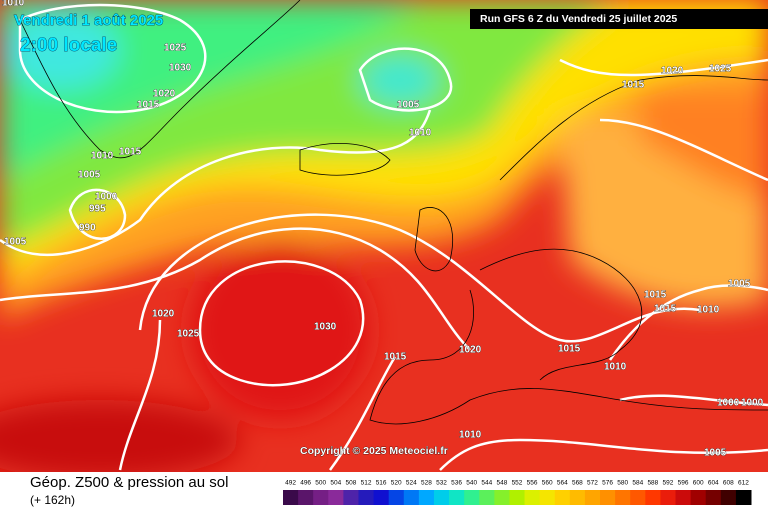 The width and height of the screenshot is (768, 517). I want to click on colorbar-label: 524, so click(411, 483).